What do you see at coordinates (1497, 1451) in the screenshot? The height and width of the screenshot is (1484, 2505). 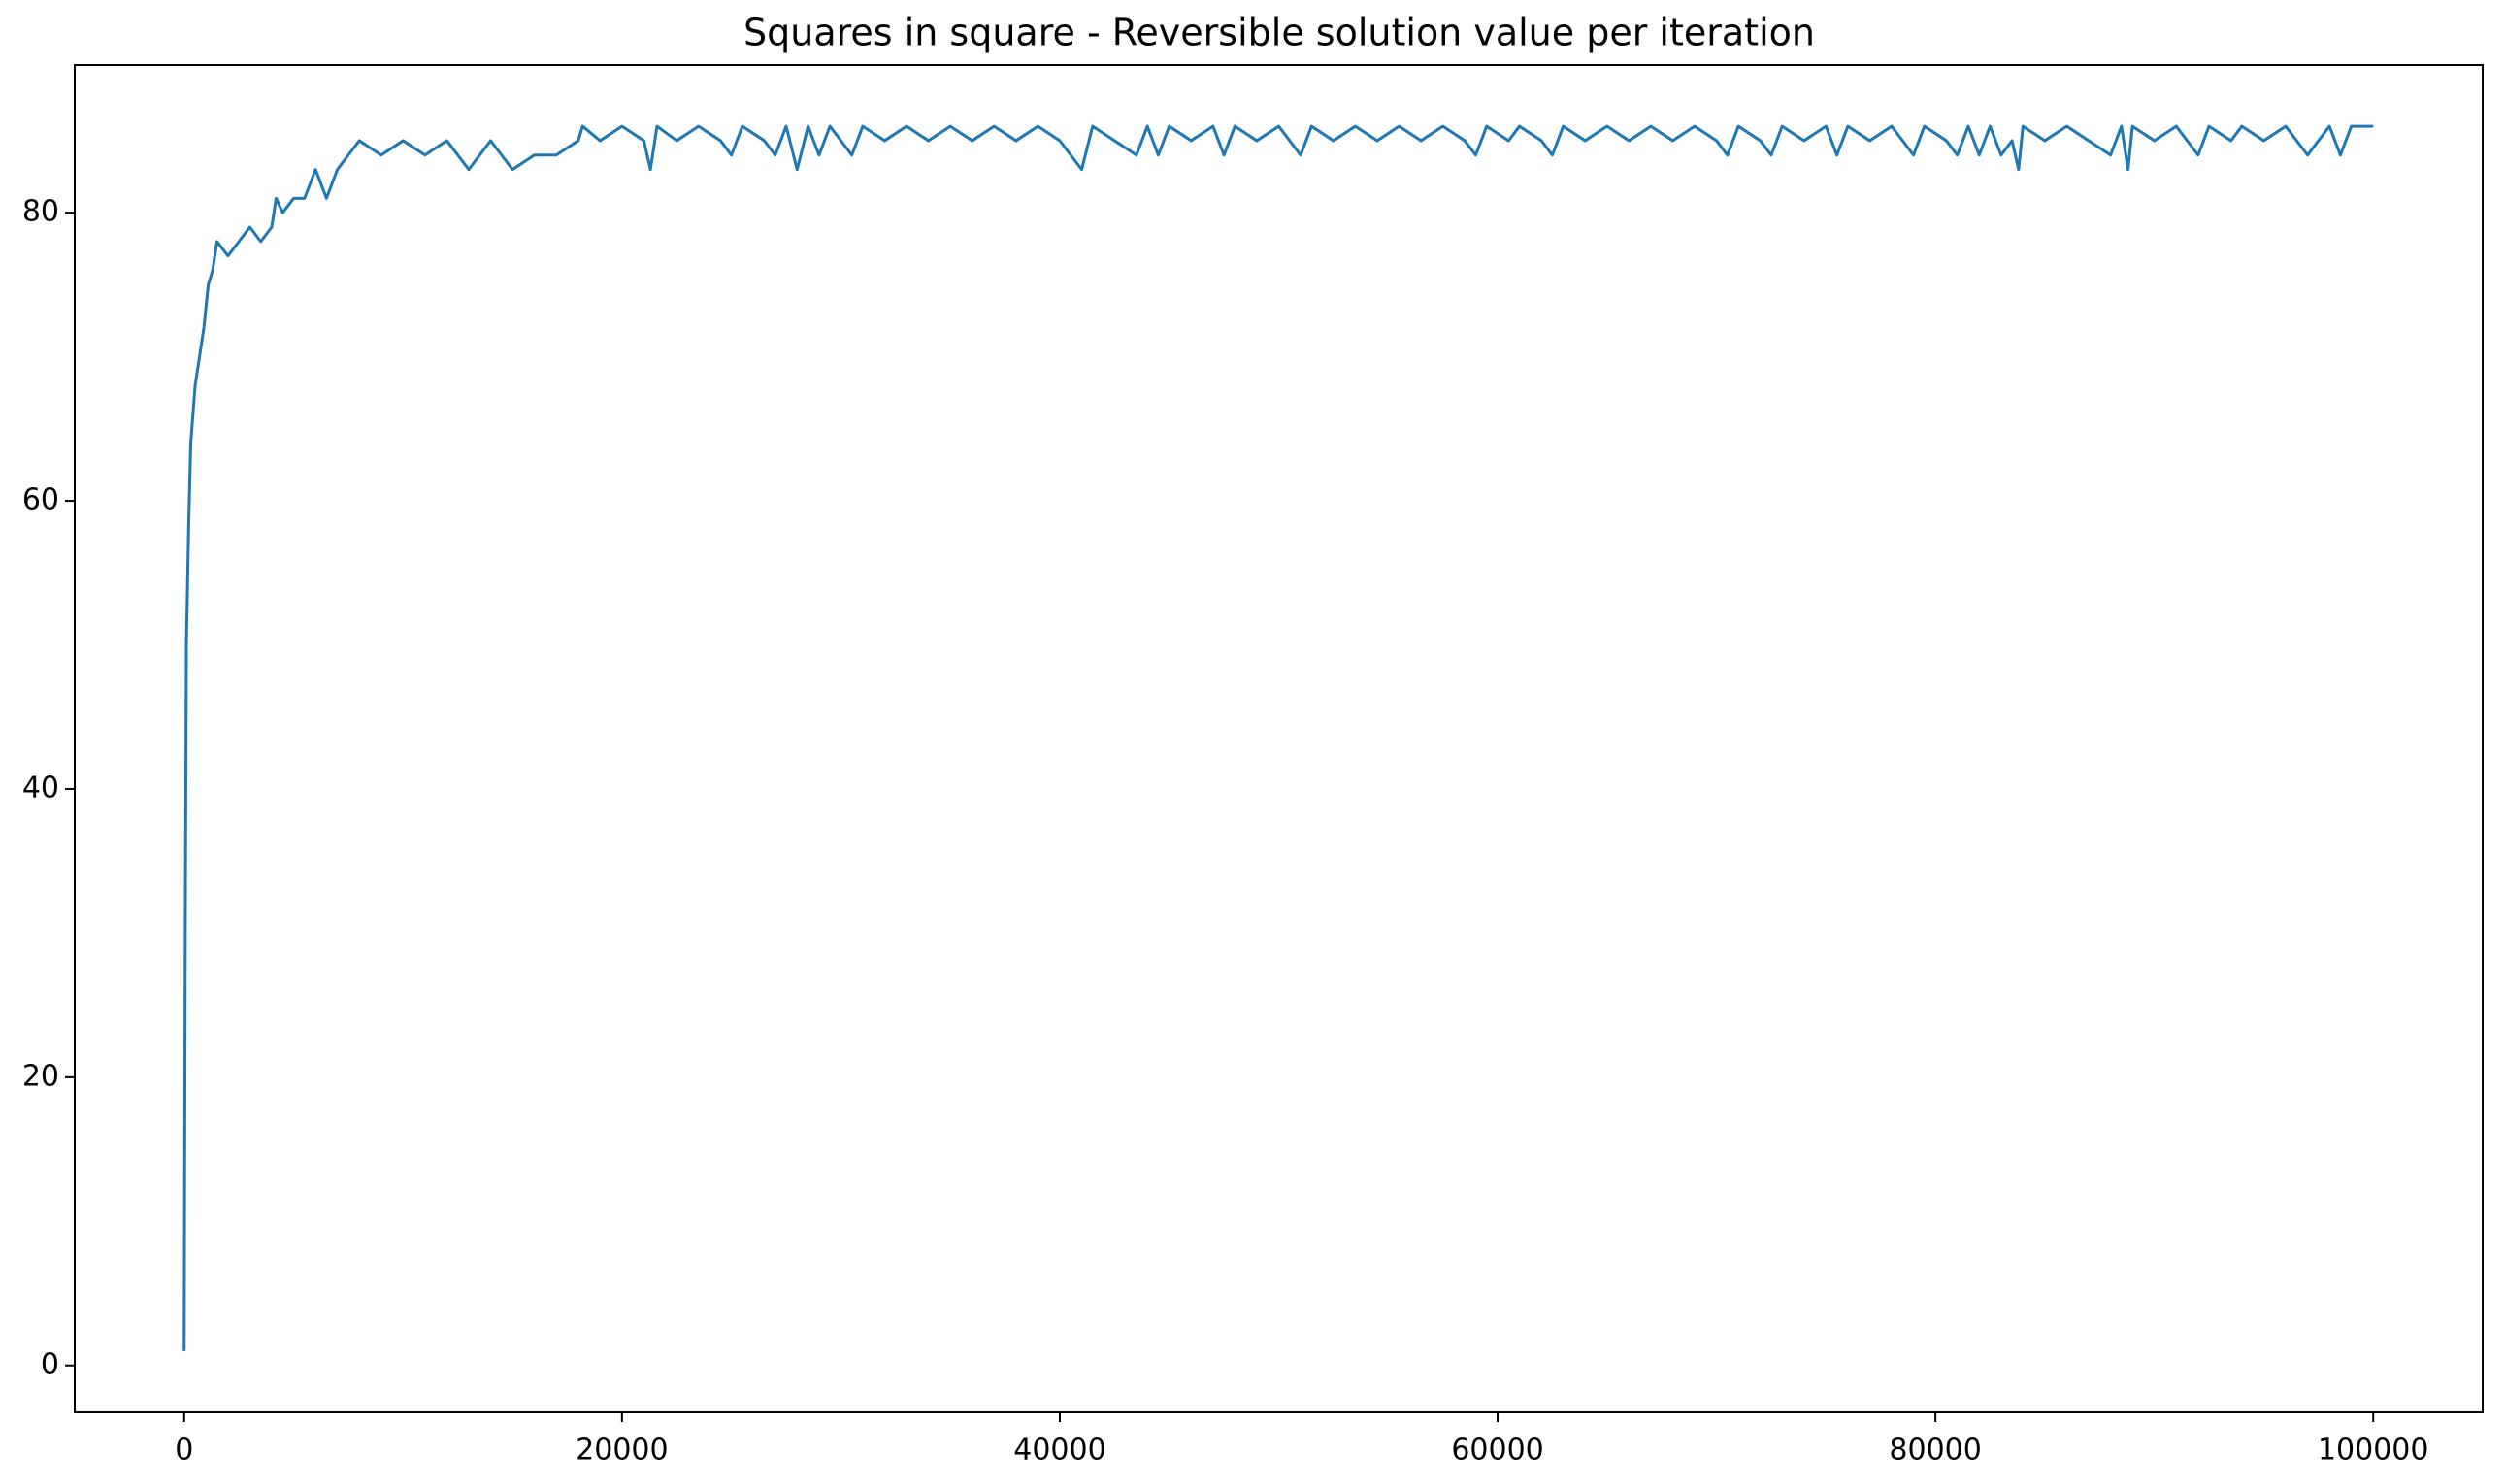 I see `x-tick-label: 60000` at bounding box center [1497, 1451].